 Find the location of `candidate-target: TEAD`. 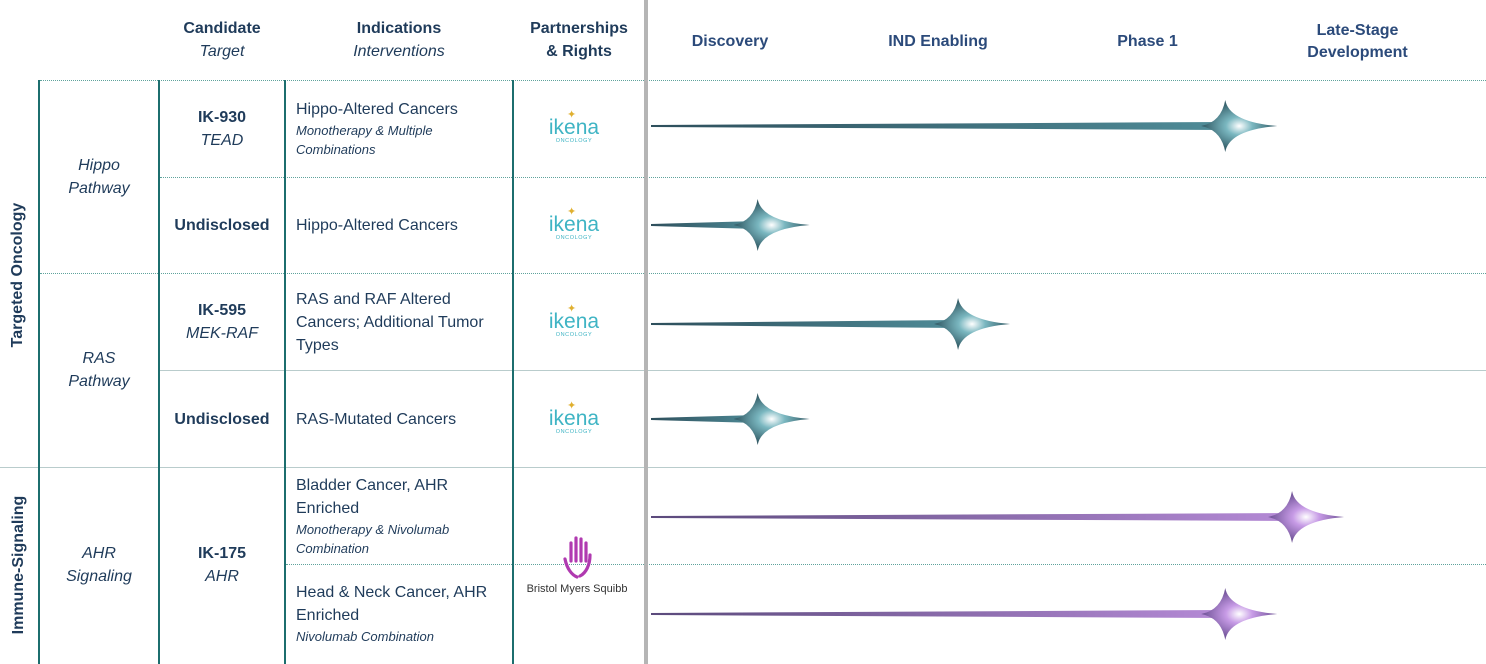

candidate-target: TEAD is located at coordinates (222, 140).